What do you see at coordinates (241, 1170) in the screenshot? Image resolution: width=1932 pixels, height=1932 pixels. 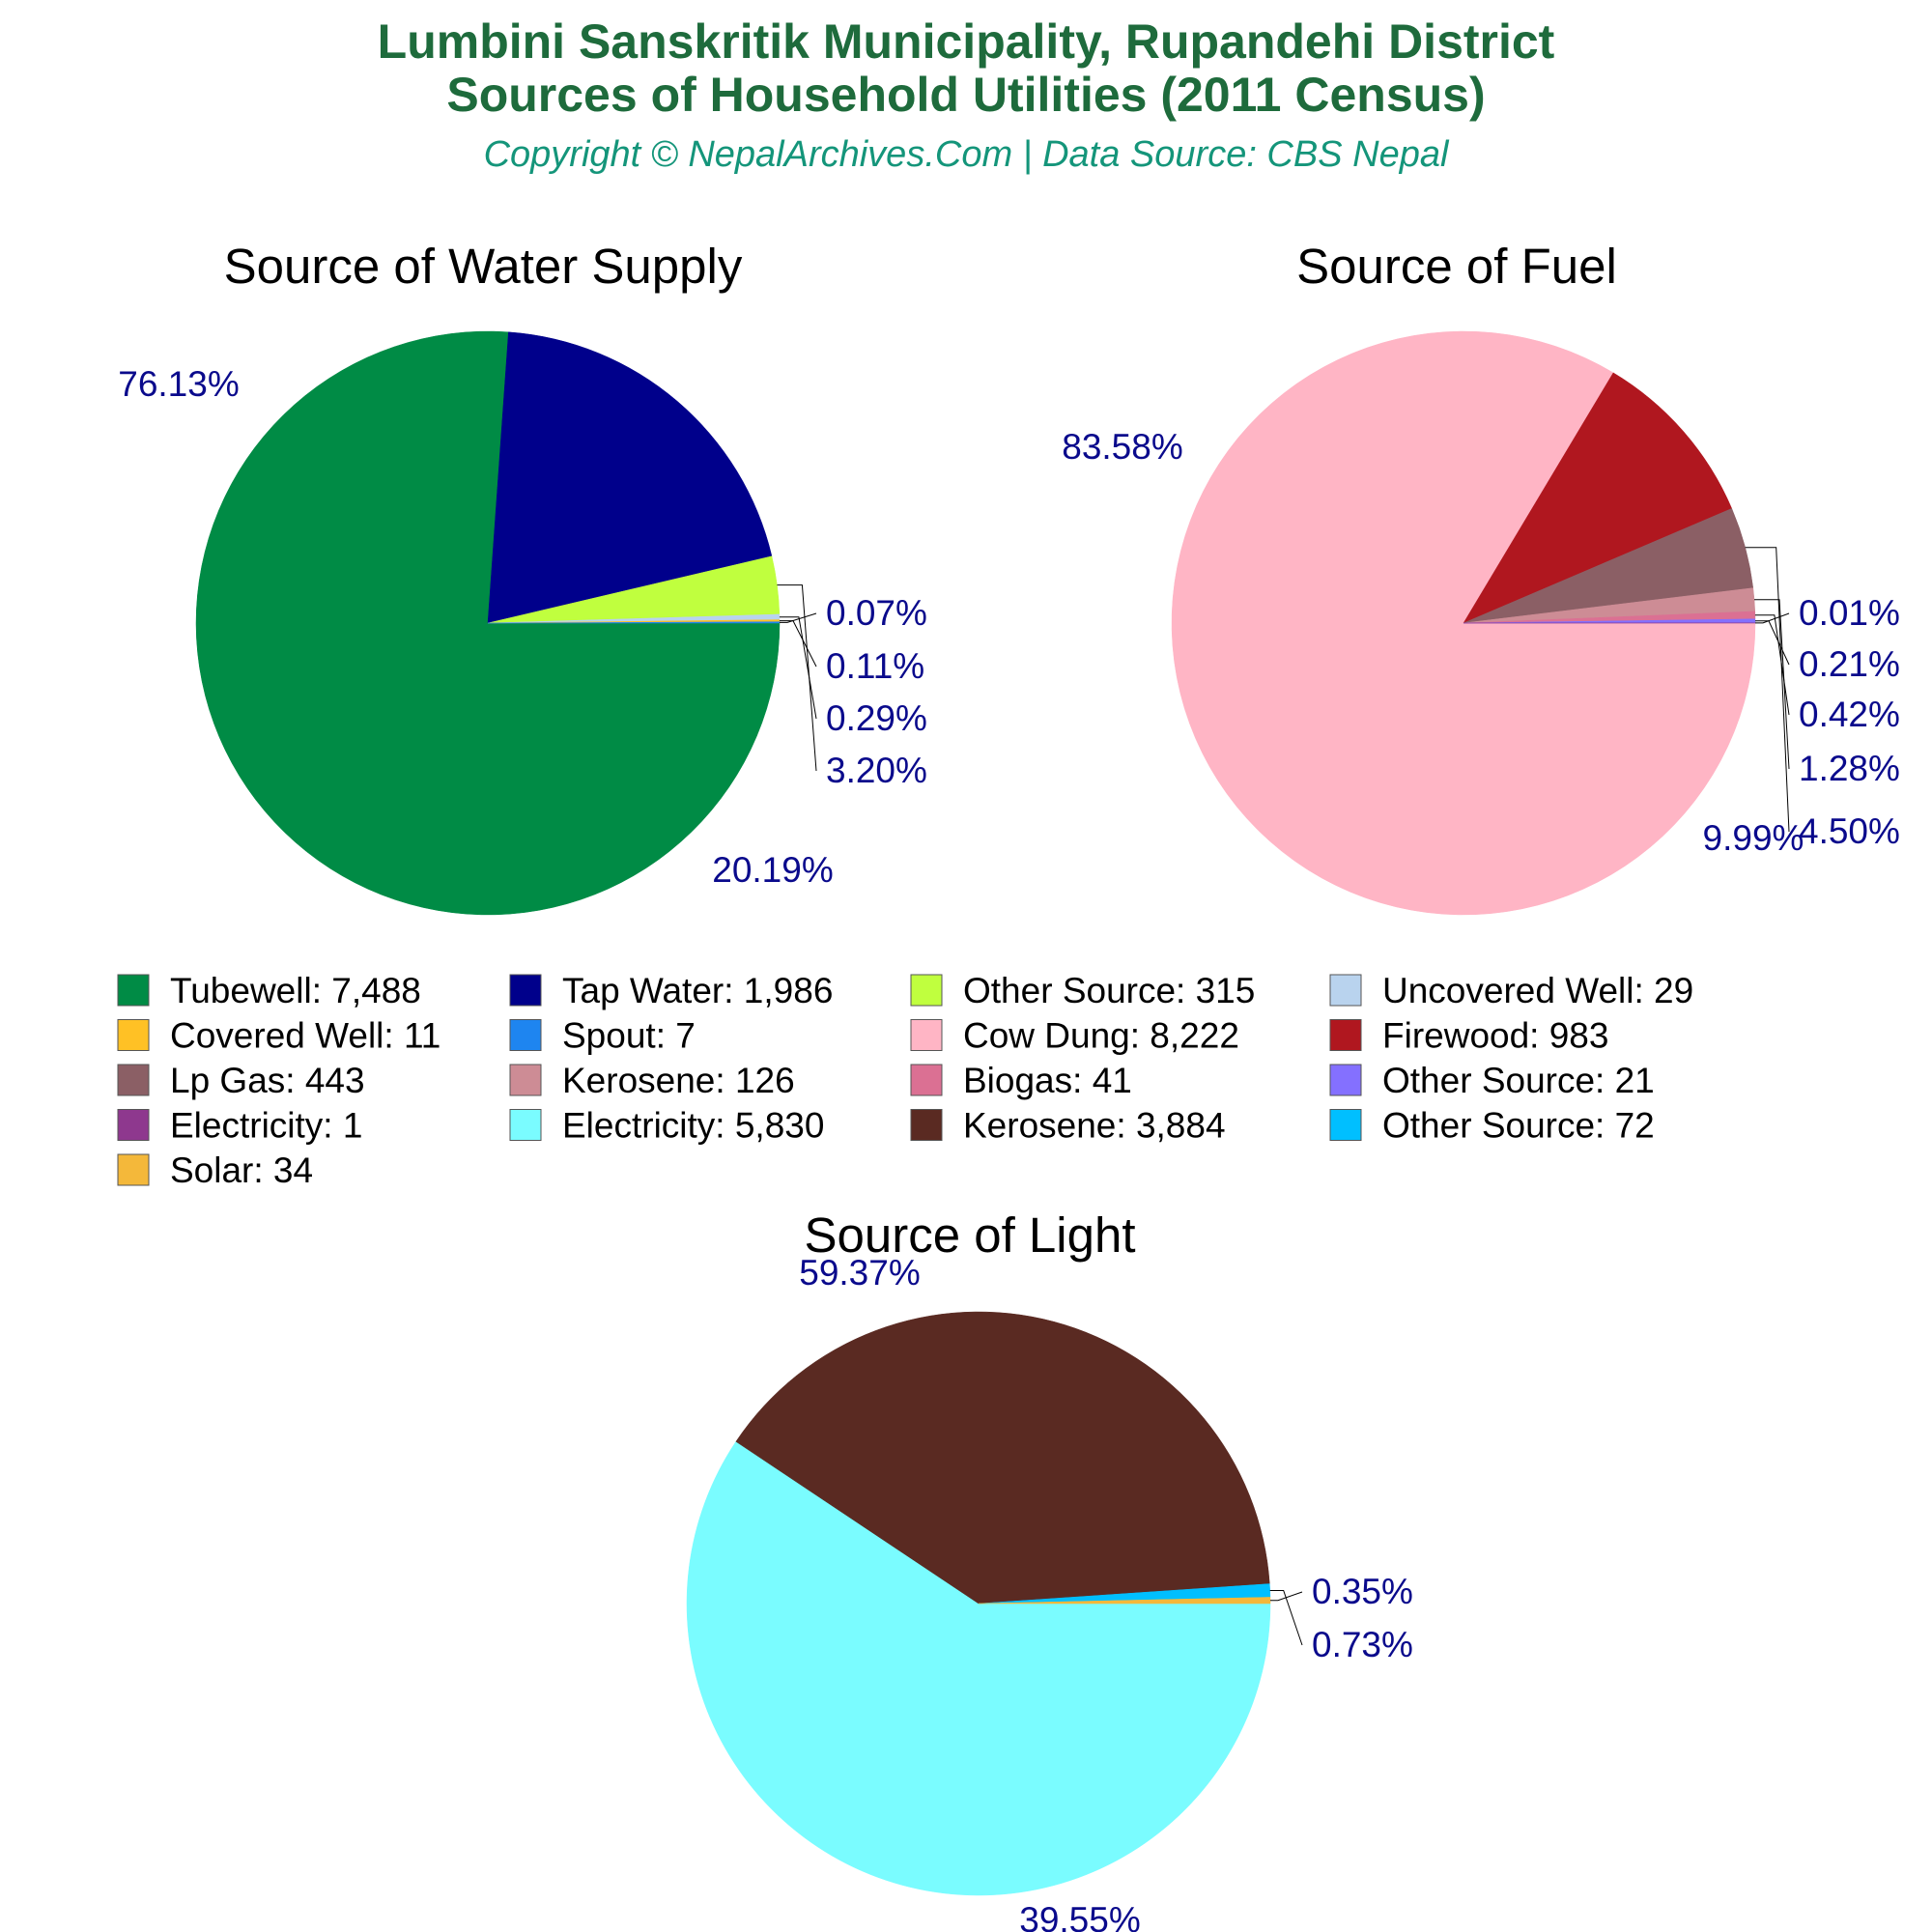 I see `legend-label: Solar: 34` at bounding box center [241, 1170].